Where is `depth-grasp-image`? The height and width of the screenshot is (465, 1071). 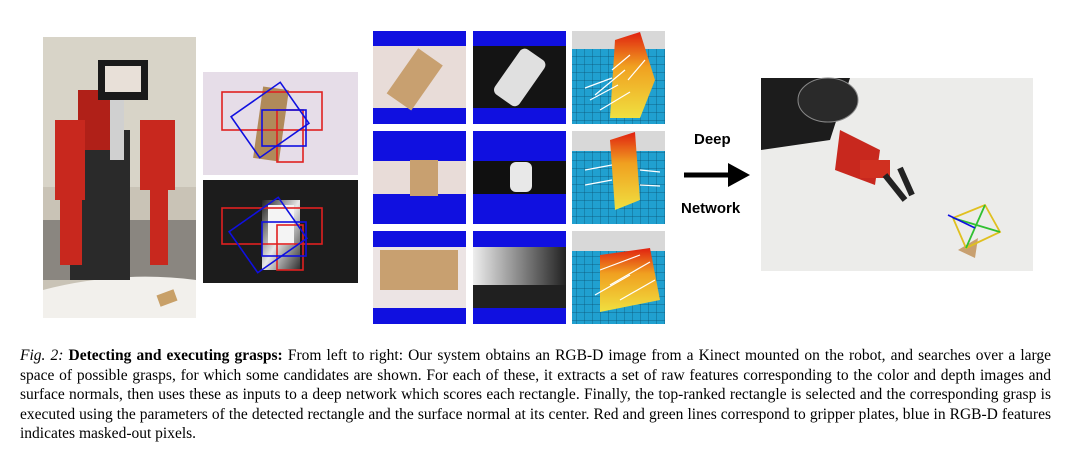 depth-grasp-image is located at coordinates (280, 231).